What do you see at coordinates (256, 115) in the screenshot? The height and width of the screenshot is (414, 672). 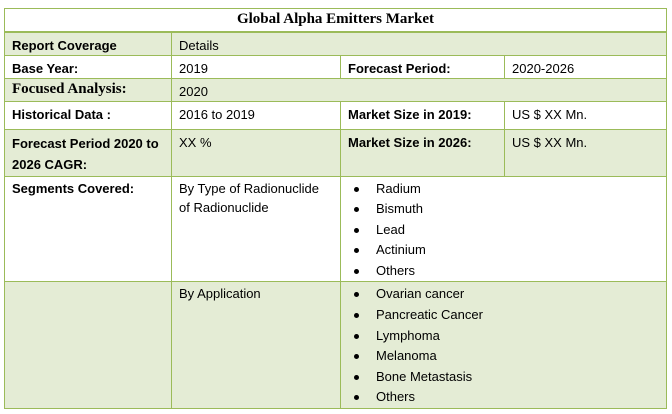 I see `historical-data-value: 2016 to 2019` at bounding box center [256, 115].